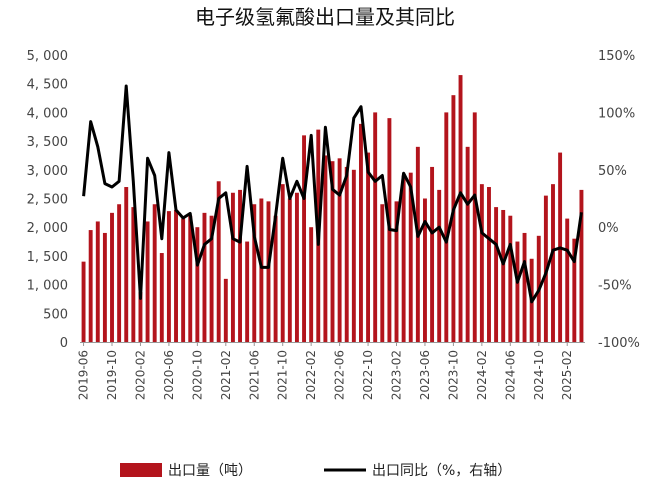 The width and height of the screenshot is (651, 489). Describe the element at coordinates (567, 375) in the screenshot. I see `x-tick-label: 2025-02` at that location.